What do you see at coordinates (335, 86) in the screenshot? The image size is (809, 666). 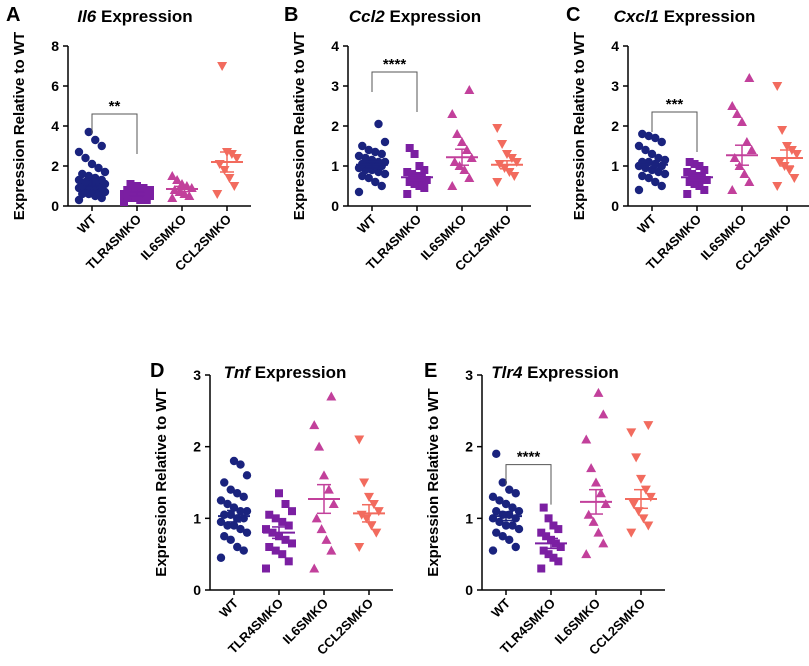 I see `y-tick-label: 3` at bounding box center [335, 86].